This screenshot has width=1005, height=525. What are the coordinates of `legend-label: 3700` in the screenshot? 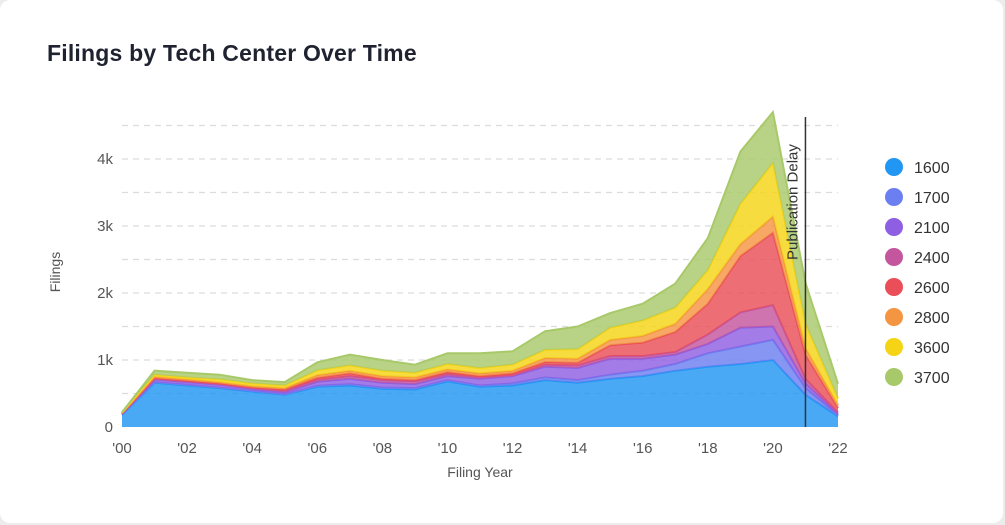 It's located at (932, 378).